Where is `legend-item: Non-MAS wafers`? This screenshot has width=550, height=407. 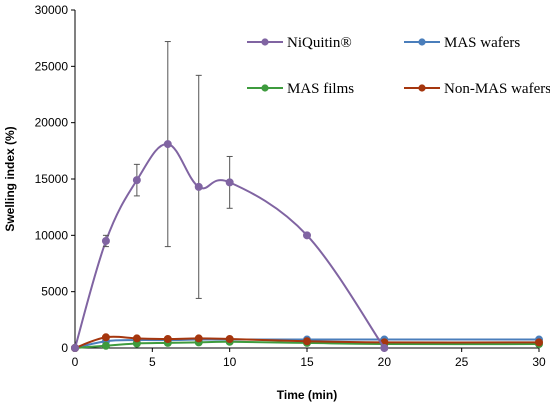
legend-item: Non-MAS wafers is located at coordinates (477, 89).